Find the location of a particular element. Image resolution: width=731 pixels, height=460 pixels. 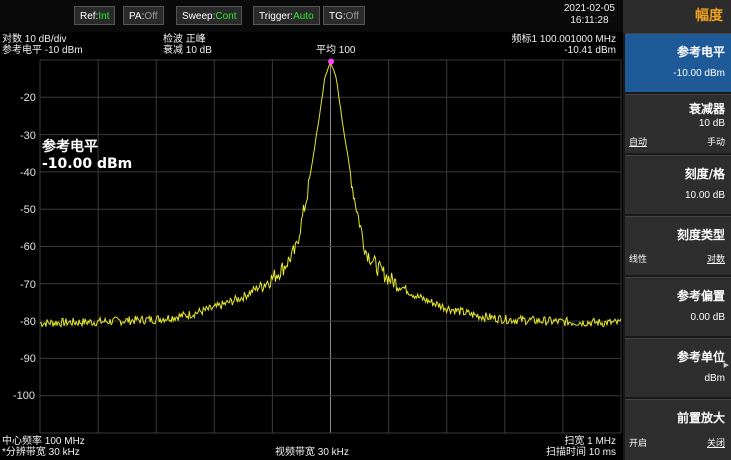

attenuation-info: 衰减 10 dB is located at coordinates (187, 50).